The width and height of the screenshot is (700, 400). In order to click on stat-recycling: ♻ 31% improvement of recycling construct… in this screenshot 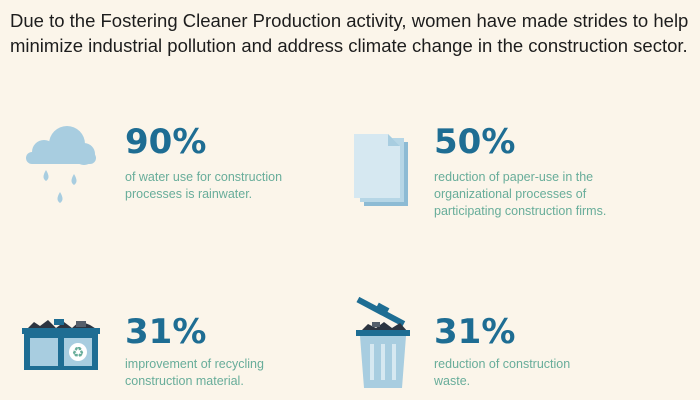, I will do `click(143, 350)`.